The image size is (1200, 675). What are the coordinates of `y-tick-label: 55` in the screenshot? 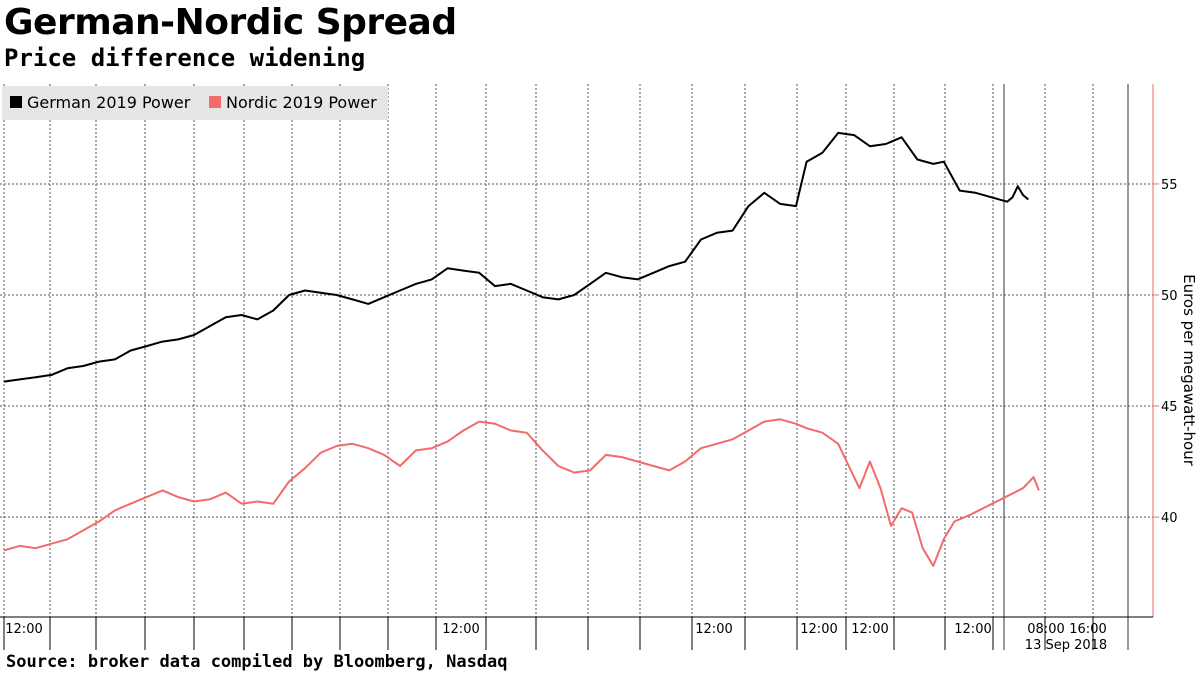 It's located at (1169, 185).